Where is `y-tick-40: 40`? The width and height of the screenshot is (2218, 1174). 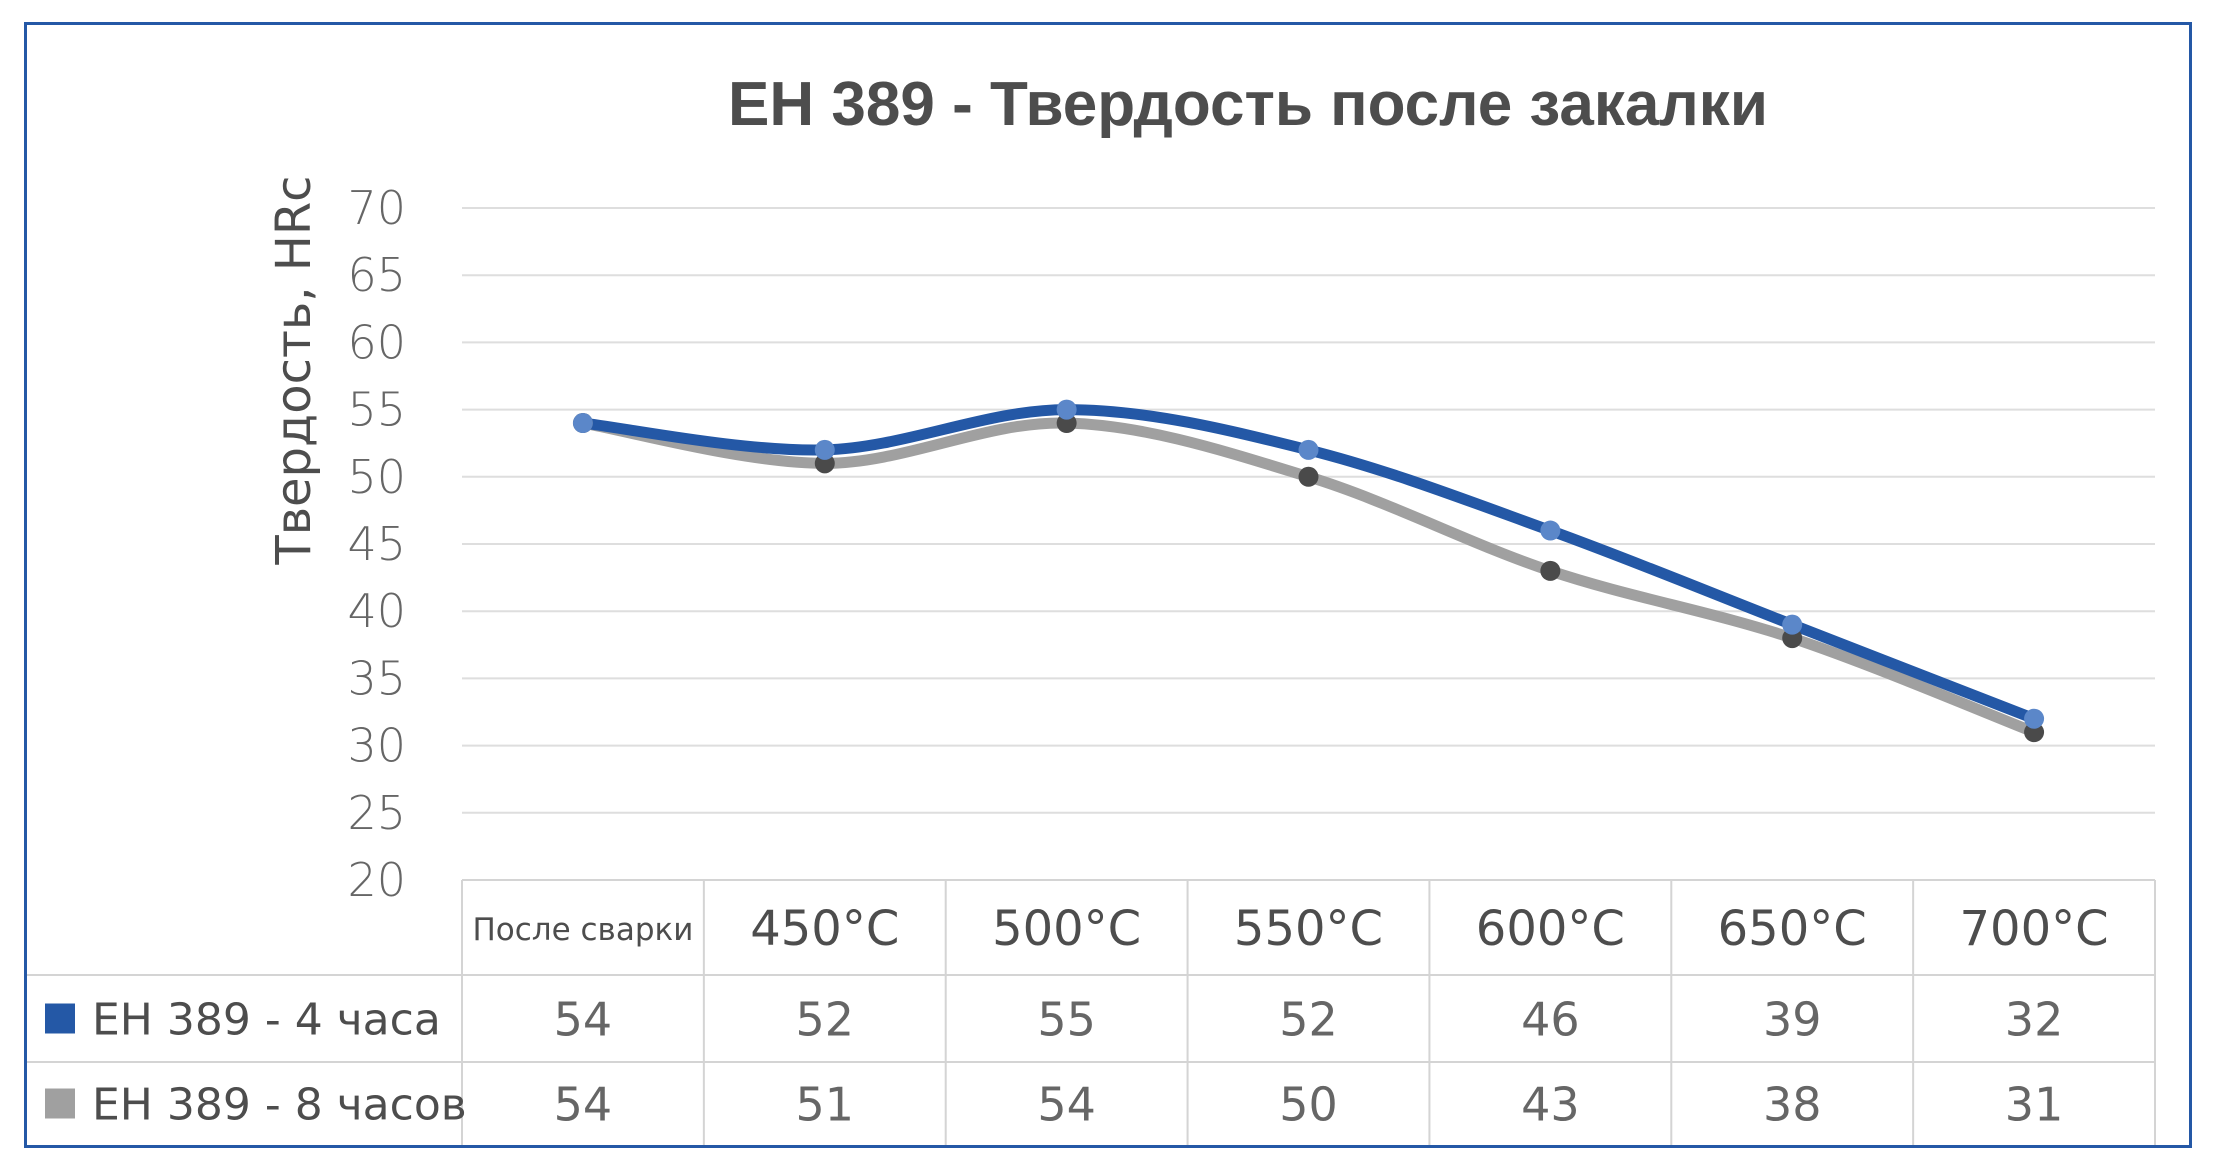
y-tick-40: 40 is located at coordinates (376, 611).